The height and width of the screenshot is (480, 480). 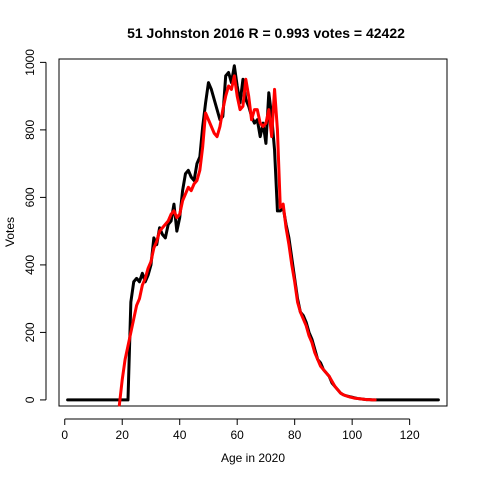 I want to click on x-tick-label: 20, so click(x=123, y=435).